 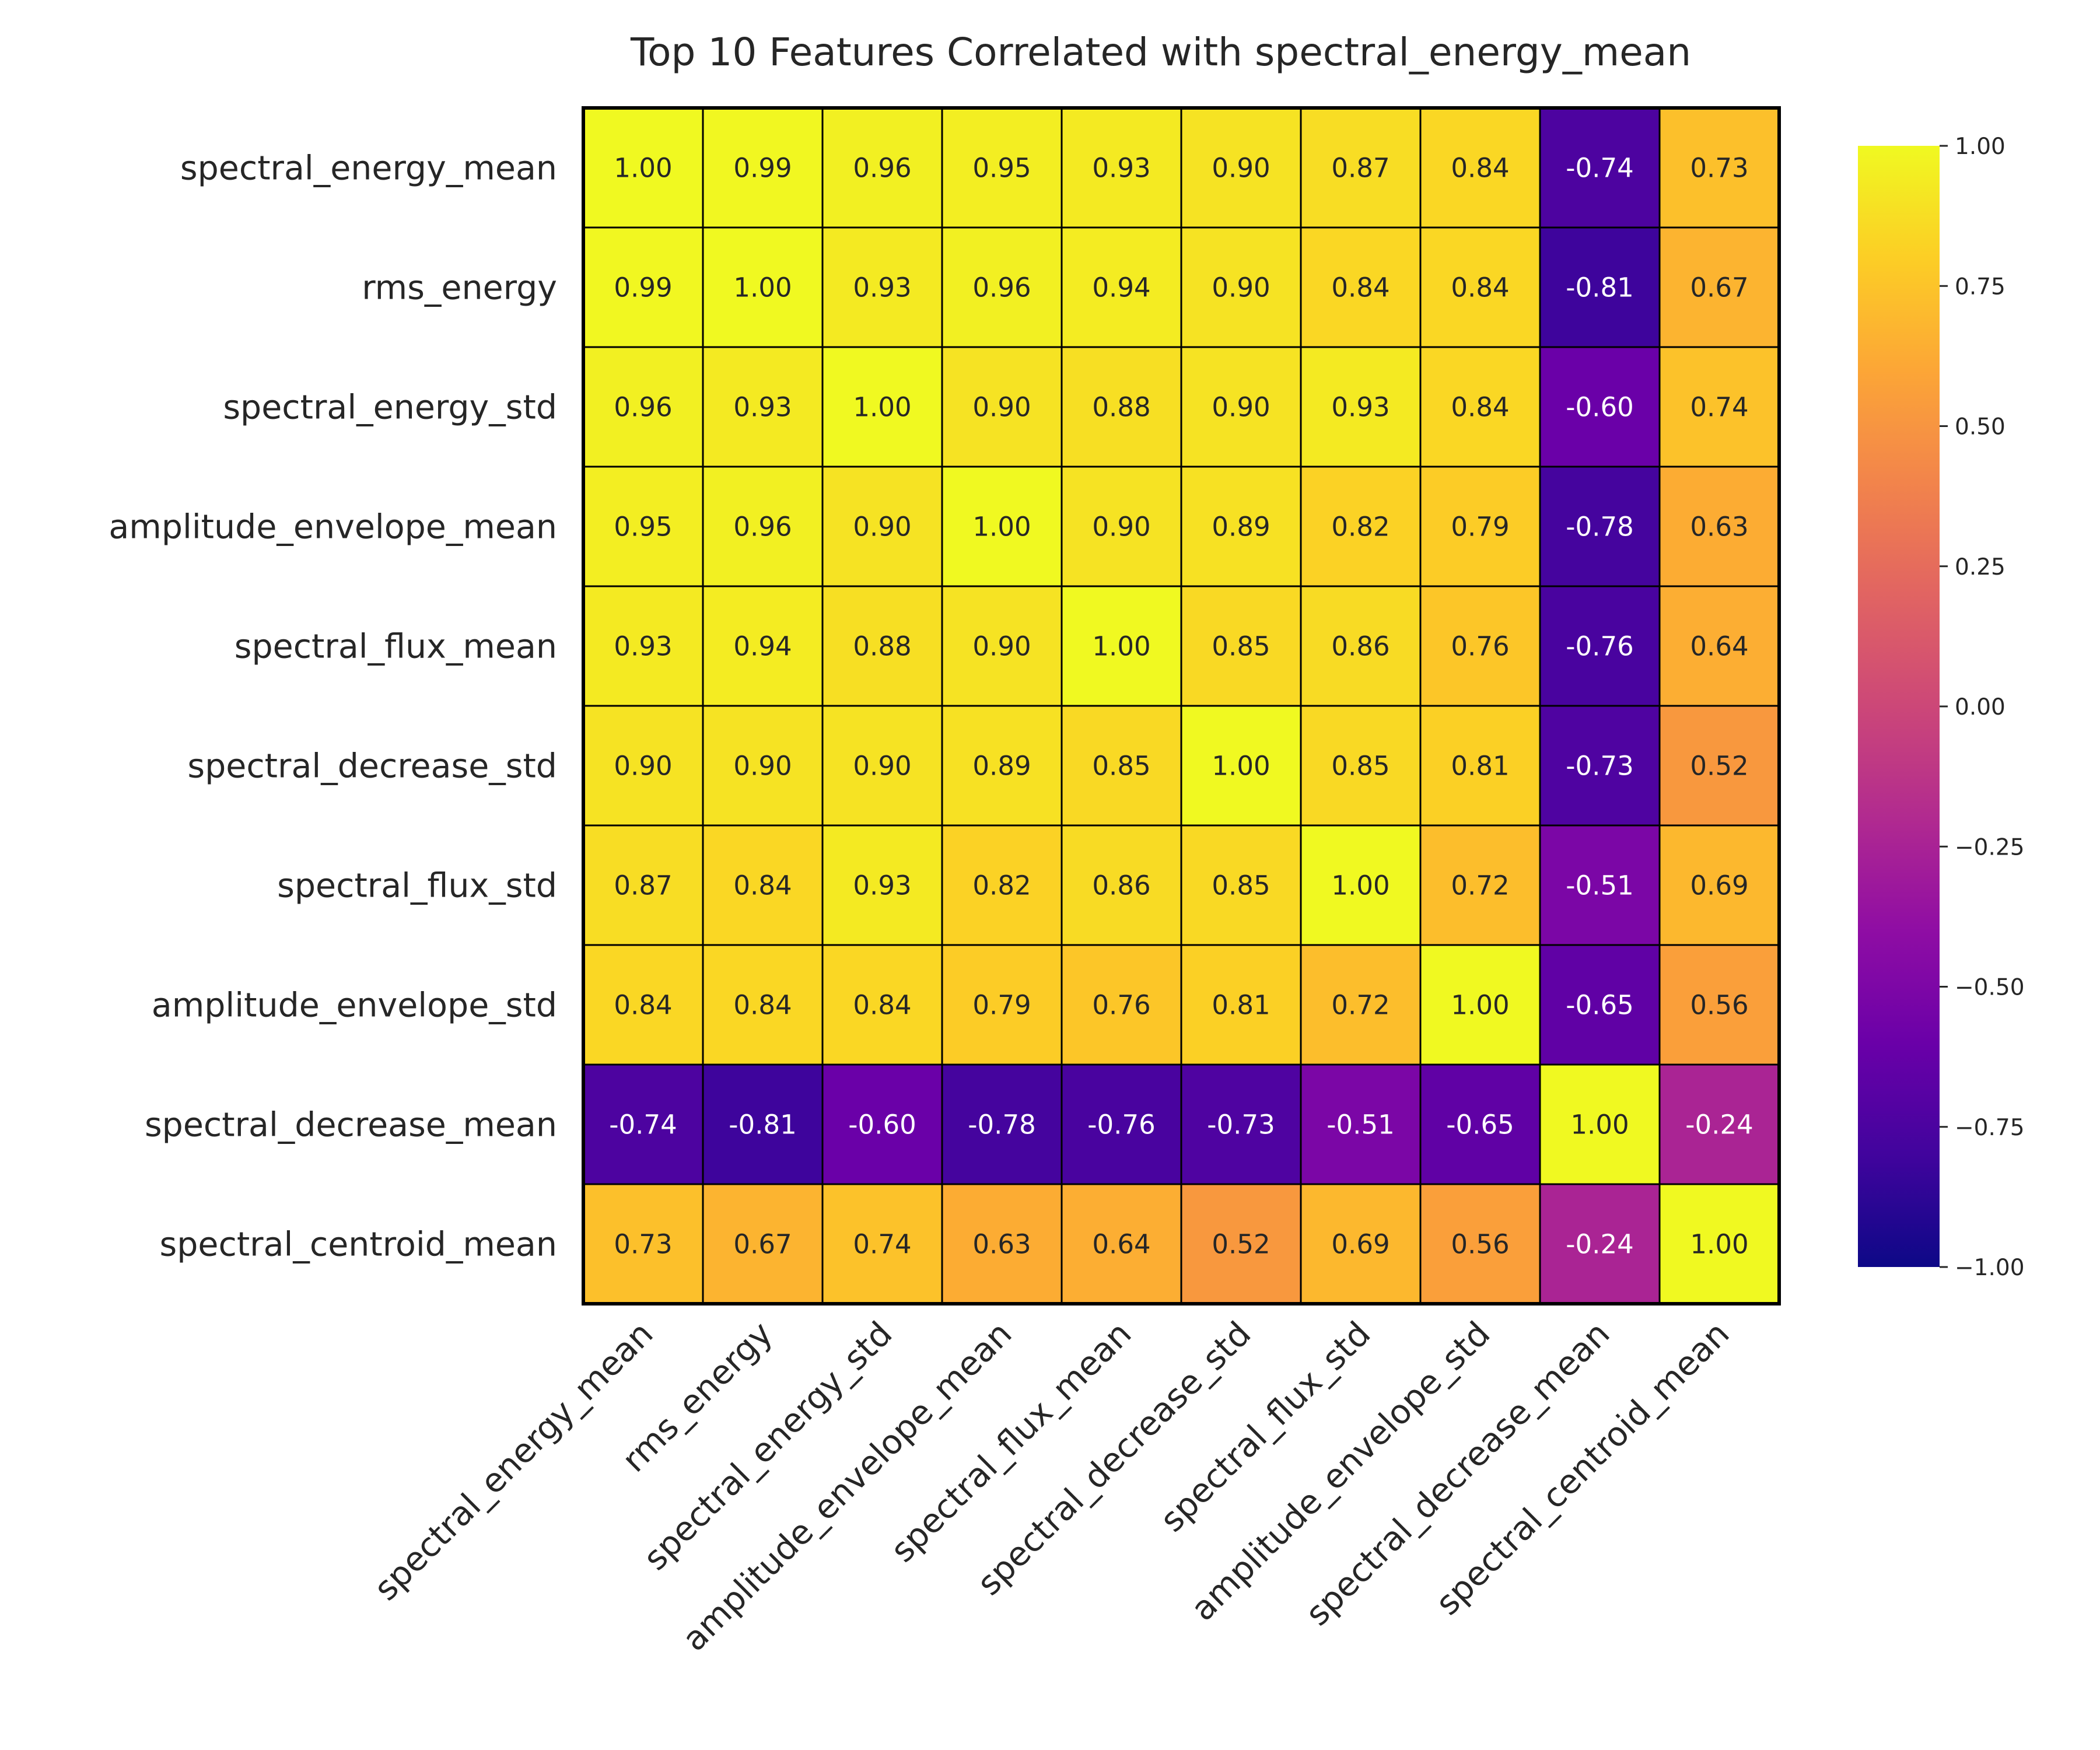 I want to click on colorbar-tick-label: 0.25, so click(x=1980, y=567).